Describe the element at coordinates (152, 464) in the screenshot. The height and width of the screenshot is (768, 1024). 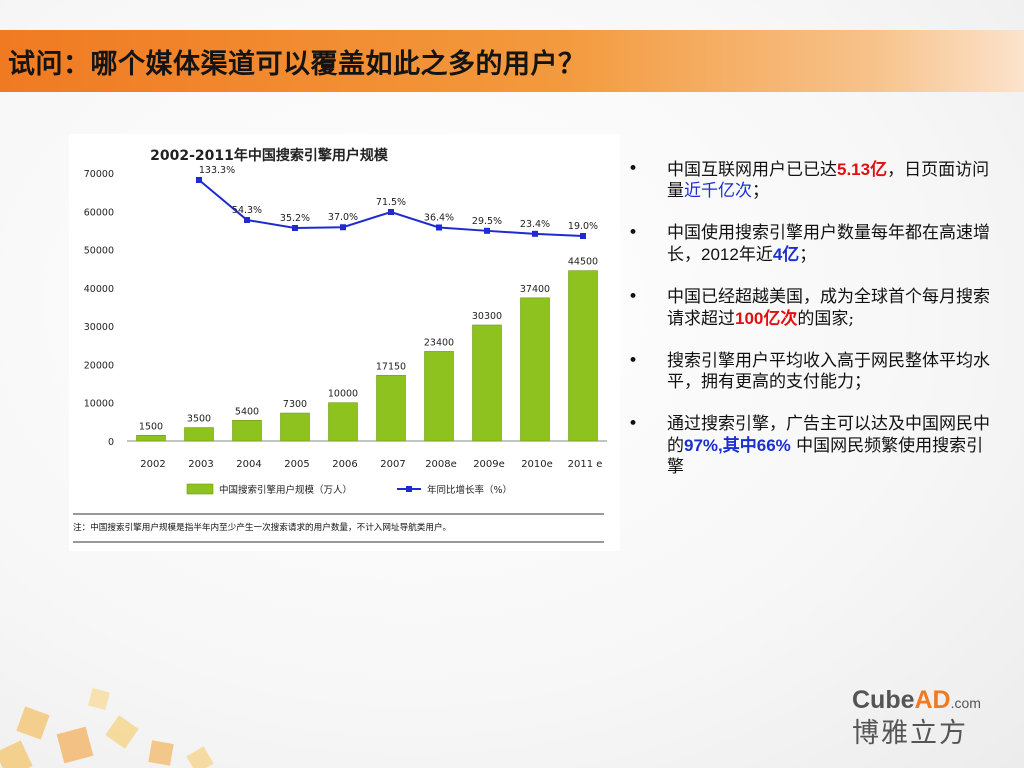
I see `x-tick-label: 2002` at that location.